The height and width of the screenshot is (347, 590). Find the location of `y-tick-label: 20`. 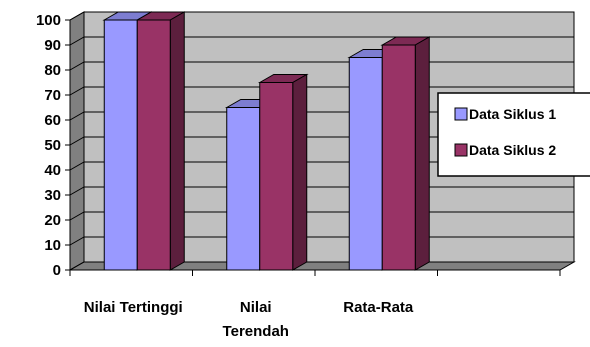

y-tick-label: 20 is located at coordinates (52, 220).